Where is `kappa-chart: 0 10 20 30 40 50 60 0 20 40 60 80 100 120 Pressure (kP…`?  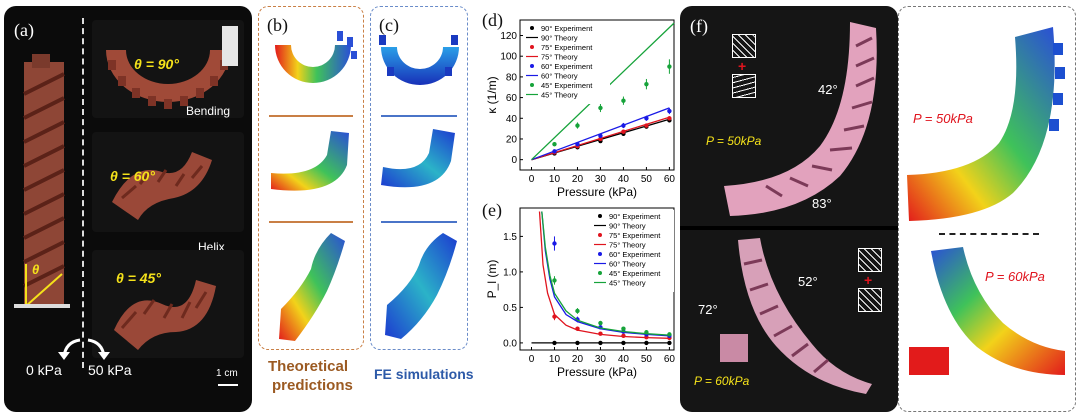 kappa-chart: 0 10 20 30 40 50 60 0 20 40 60 80 100 120 Pressure (kP… is located at coordinates (580, 109).